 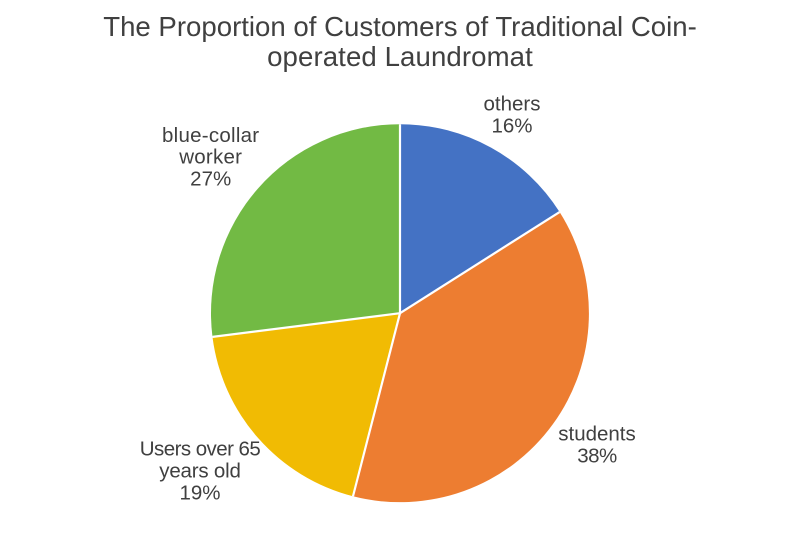 I want to click on svg-text: operated Laundromat, so click(x=400, y=56).